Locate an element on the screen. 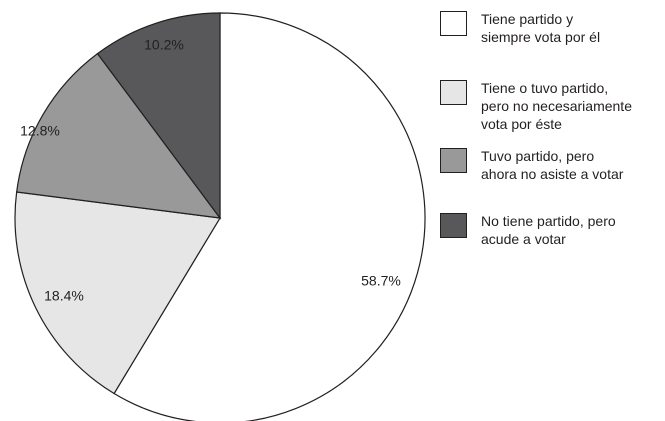  slice-label-3: 12.8% is located at coordinates (40, 131).